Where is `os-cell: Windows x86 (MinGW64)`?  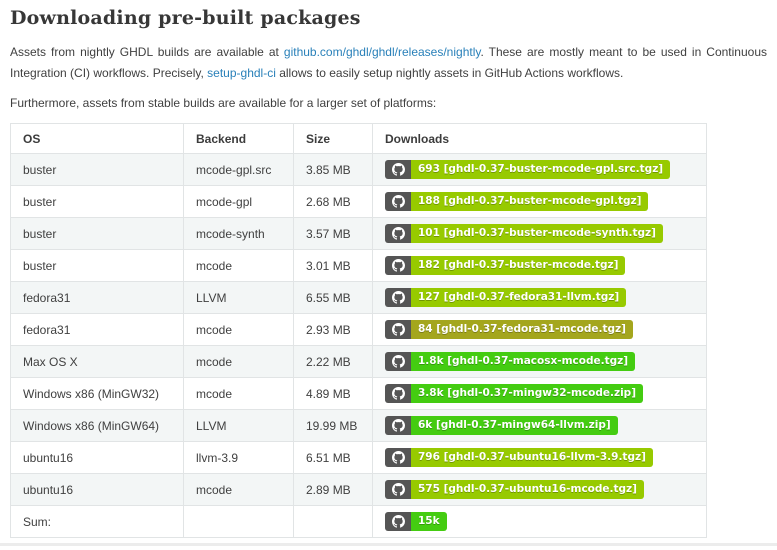 os-cell: Windows x86 (MinGW64) is located at coordinates (97, 425).